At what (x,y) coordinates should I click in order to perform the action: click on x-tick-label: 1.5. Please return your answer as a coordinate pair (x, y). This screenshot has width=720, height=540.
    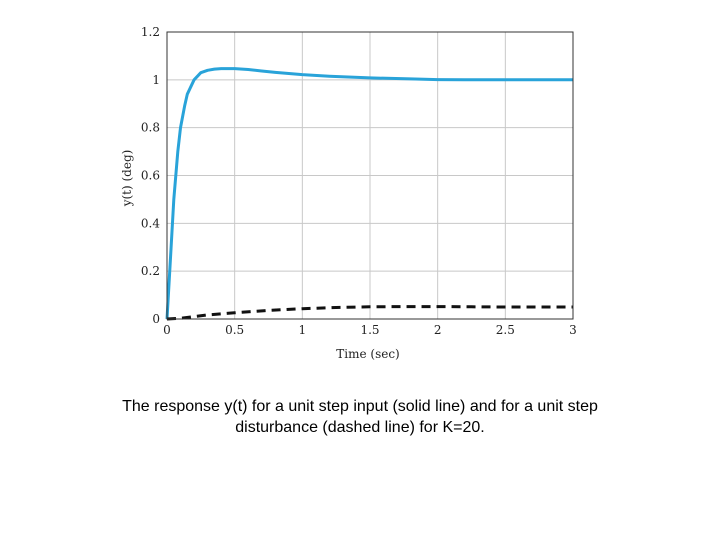
    Looking at the image, I should click on (369, 330).